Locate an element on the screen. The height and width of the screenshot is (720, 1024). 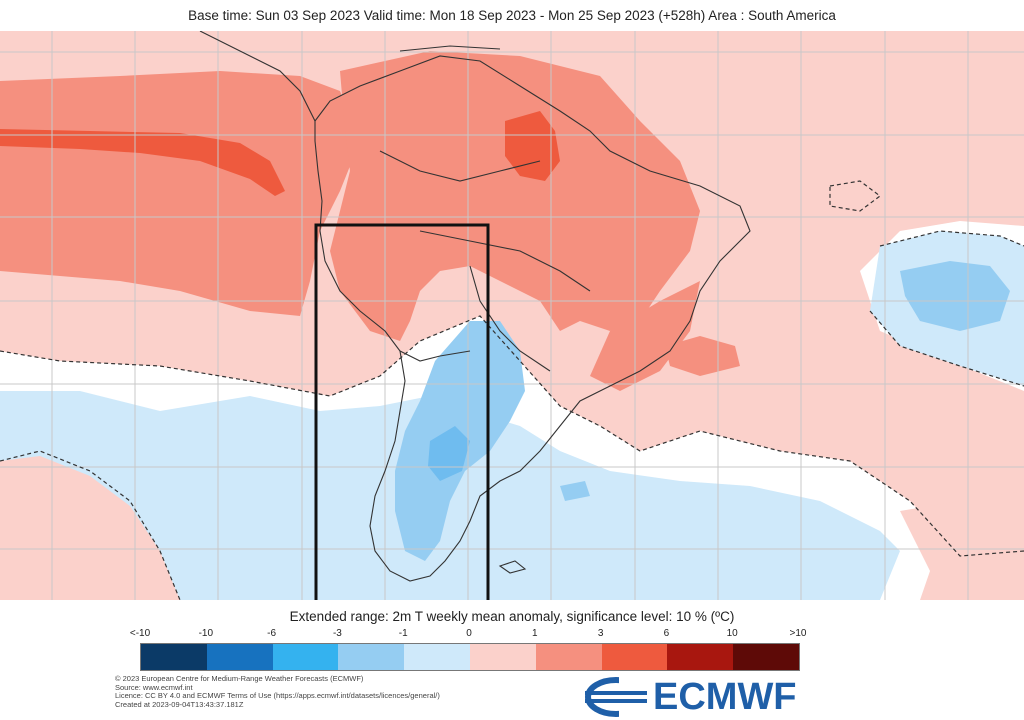
credits-line: Source: www.ecmwf.int is located at coordinates (154, 687).